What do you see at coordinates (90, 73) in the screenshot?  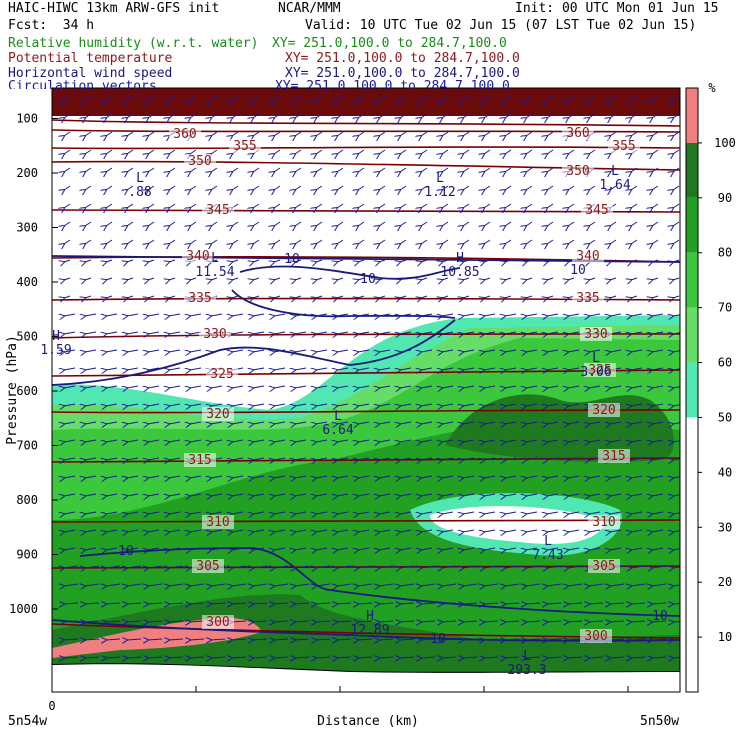 I see `field-wind-name: Horizontal wind speed` at bounding box center [90, 73].